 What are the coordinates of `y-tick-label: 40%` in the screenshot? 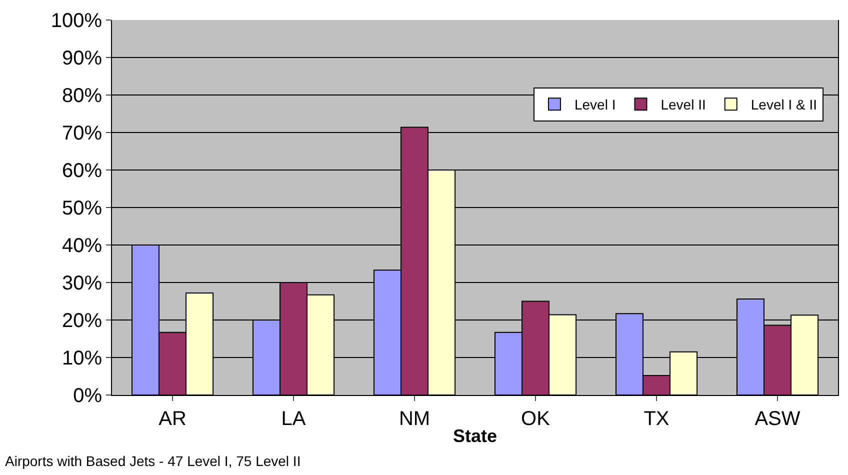 It's located at (82, 246).